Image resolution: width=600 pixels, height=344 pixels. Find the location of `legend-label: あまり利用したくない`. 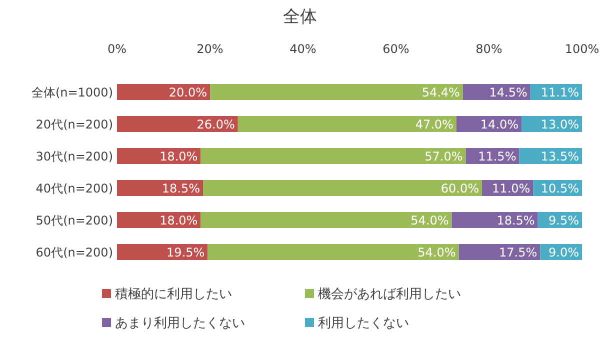

legend-label: あまり利用したくない is located at coordinates (180, 323).